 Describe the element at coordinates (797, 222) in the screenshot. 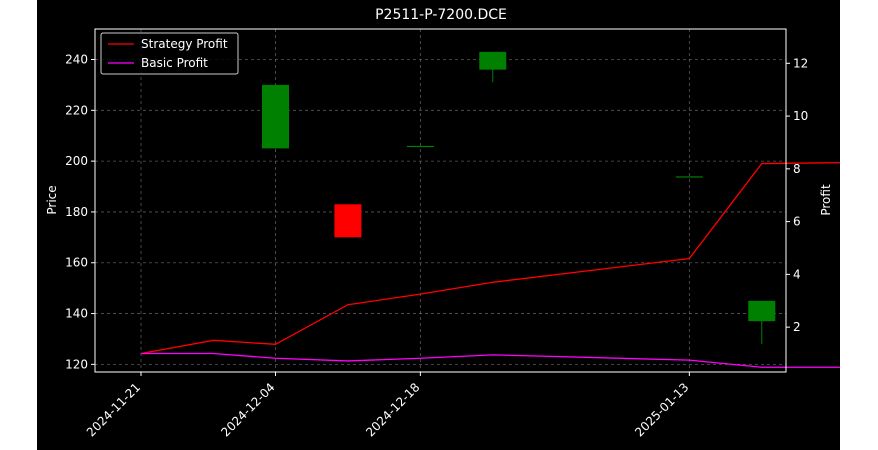

I see `y-right-tick-label: 6` at that location.